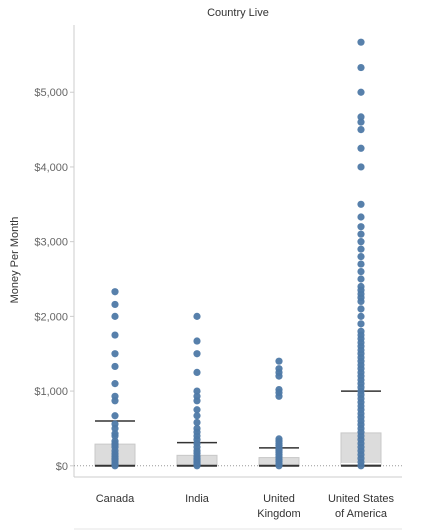 The height and width of the screenshot is (531, 447). What do you see at coordinates (238, 13) in the screenshot?
I see `column-header-label: Country Live` at bounding box center [238, 13].